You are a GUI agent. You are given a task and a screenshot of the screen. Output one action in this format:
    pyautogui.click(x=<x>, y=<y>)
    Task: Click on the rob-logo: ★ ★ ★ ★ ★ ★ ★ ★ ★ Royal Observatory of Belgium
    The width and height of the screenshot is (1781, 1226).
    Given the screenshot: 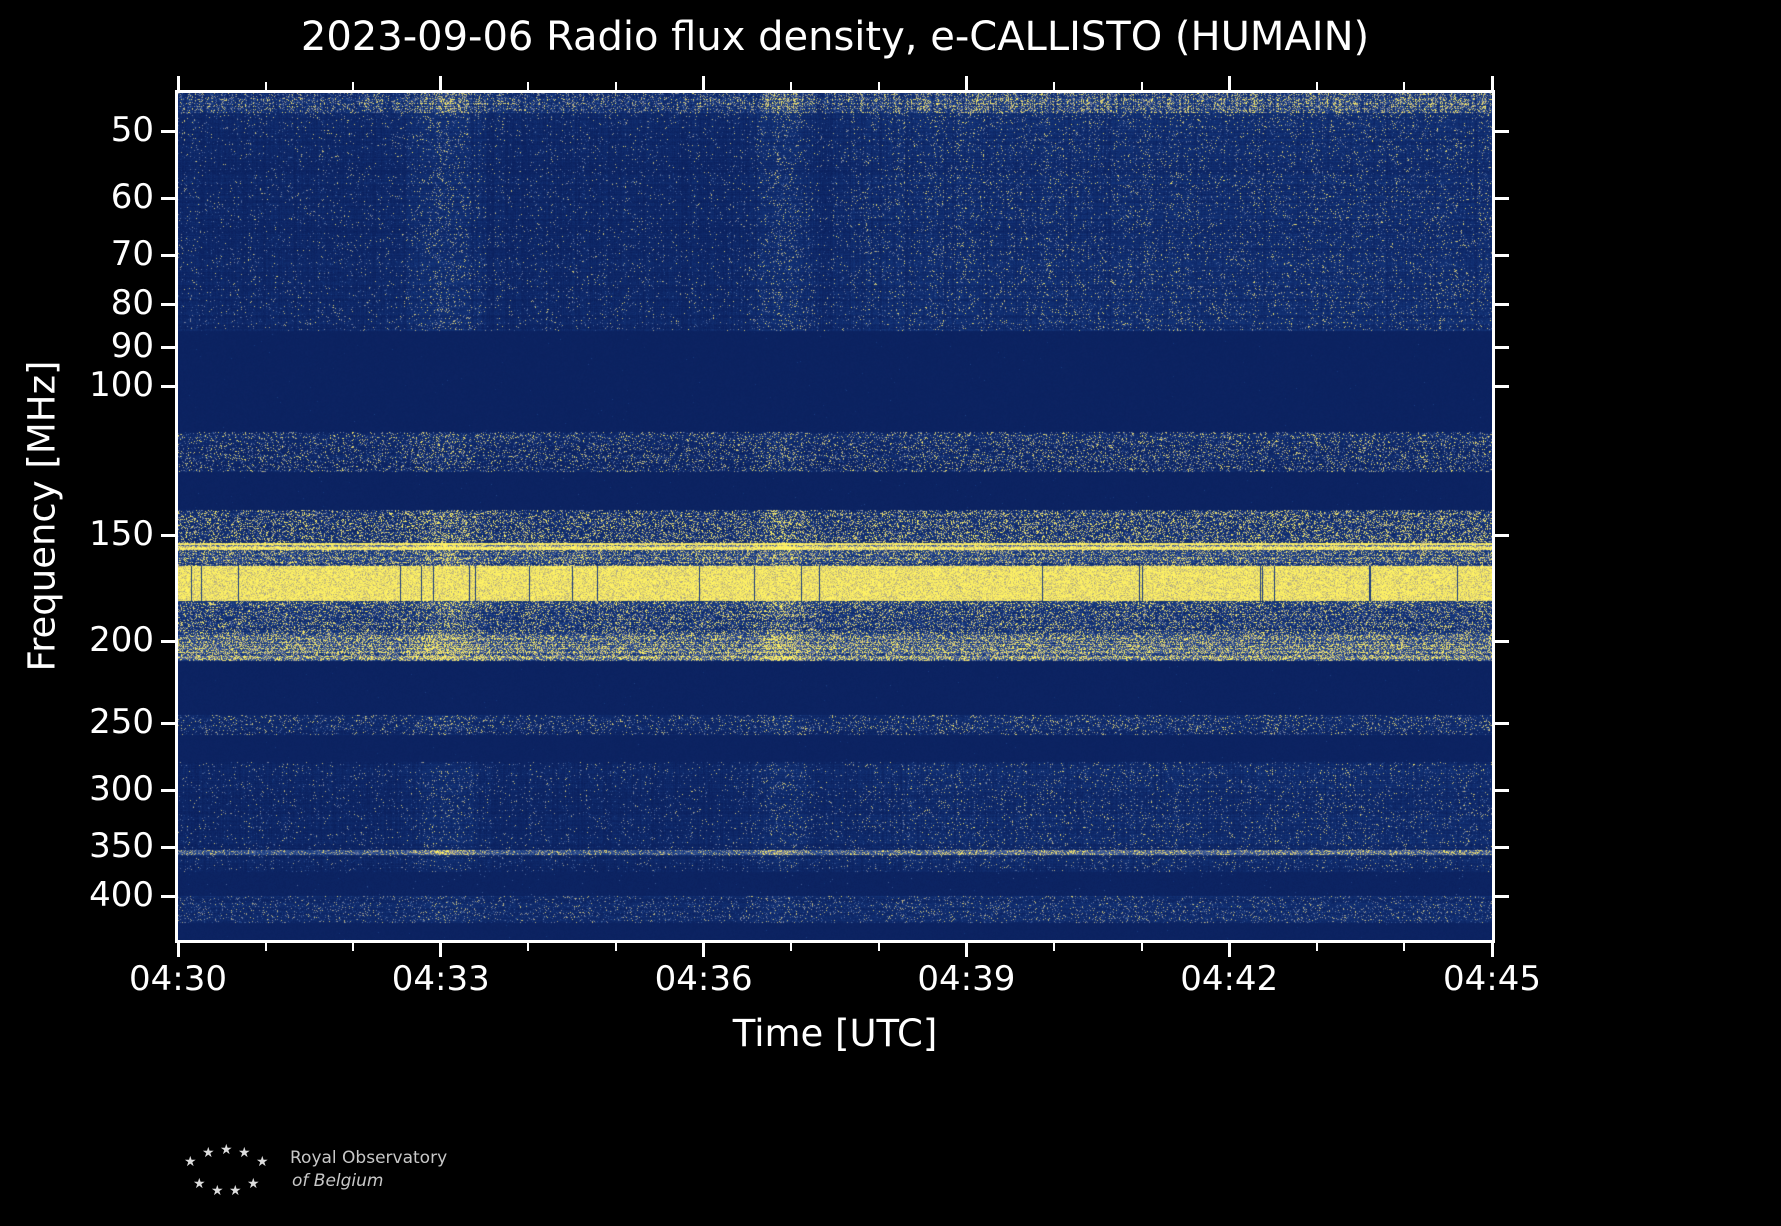 What is the action you would take?
    pyautogui.click(x=313, y=1170)
    